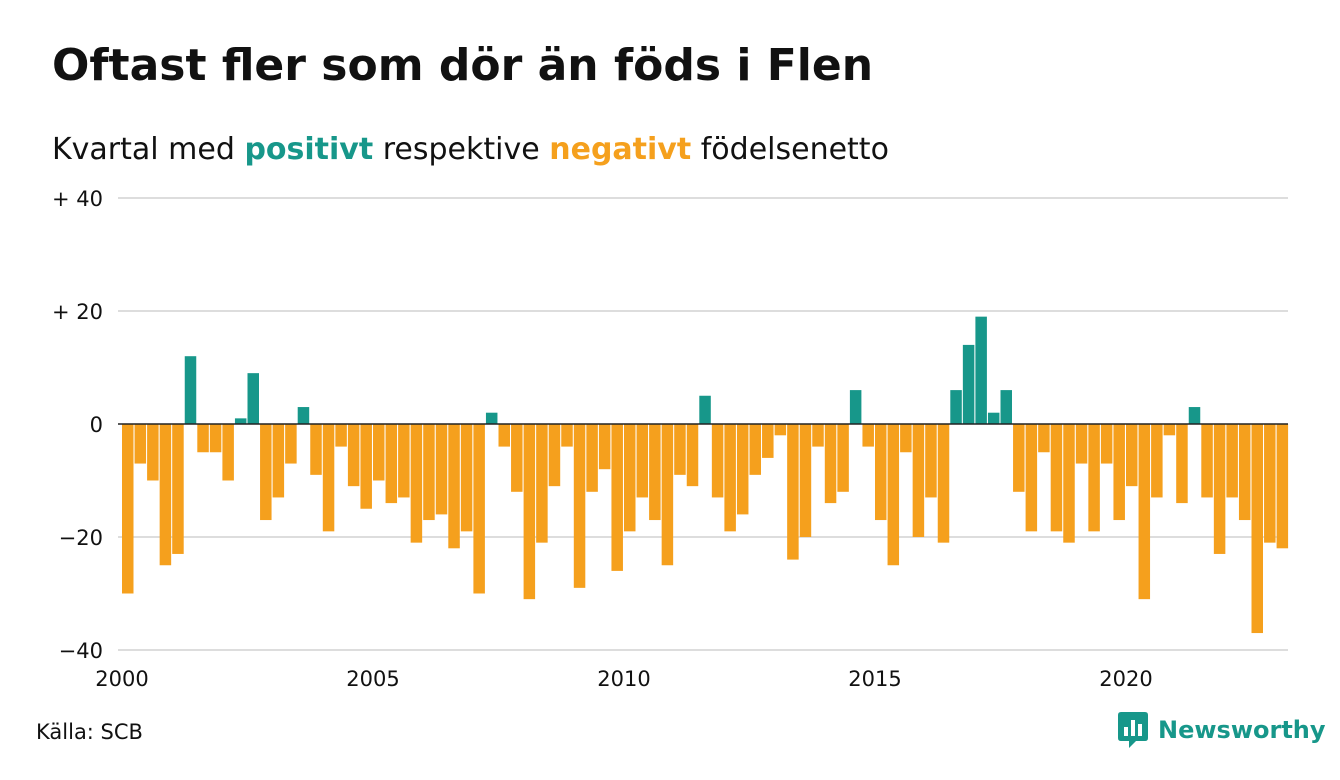  What do you see at coordinates (1125, 679) in the screenshot?
I see `x-tick-label: 2020` at bounding box center [1125, 679].